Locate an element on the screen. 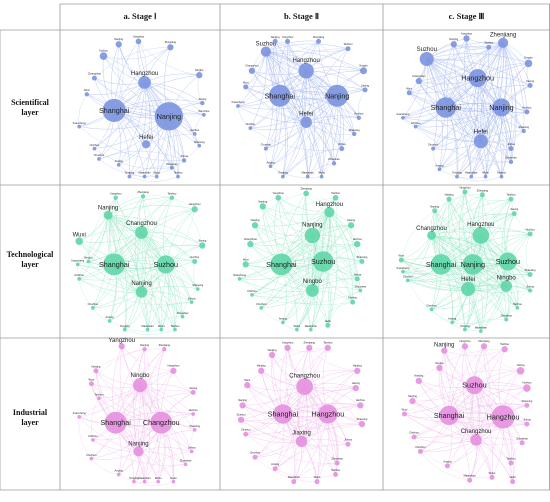  city-label: Suzhou is located at coordinates (508, 261).